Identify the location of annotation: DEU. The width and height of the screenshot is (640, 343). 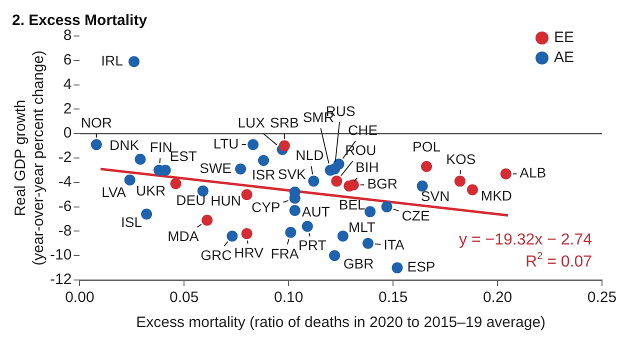
(191, 200).